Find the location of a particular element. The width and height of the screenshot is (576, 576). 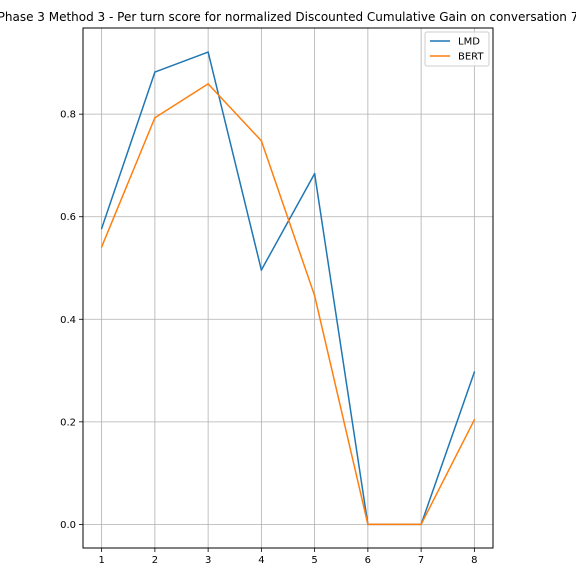

x-tick-label: 3 is located at coordinates (208, 560).